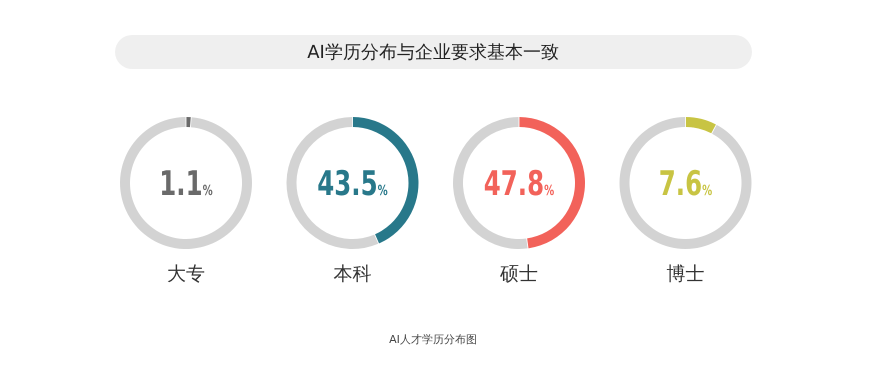 The width and height of the screenshot is (887, 373). What do you see at coordinates (433, 52) in the screenshot?
I see `text: AI学历分布与企业要求基本一致` at bounding box center [433, 52].